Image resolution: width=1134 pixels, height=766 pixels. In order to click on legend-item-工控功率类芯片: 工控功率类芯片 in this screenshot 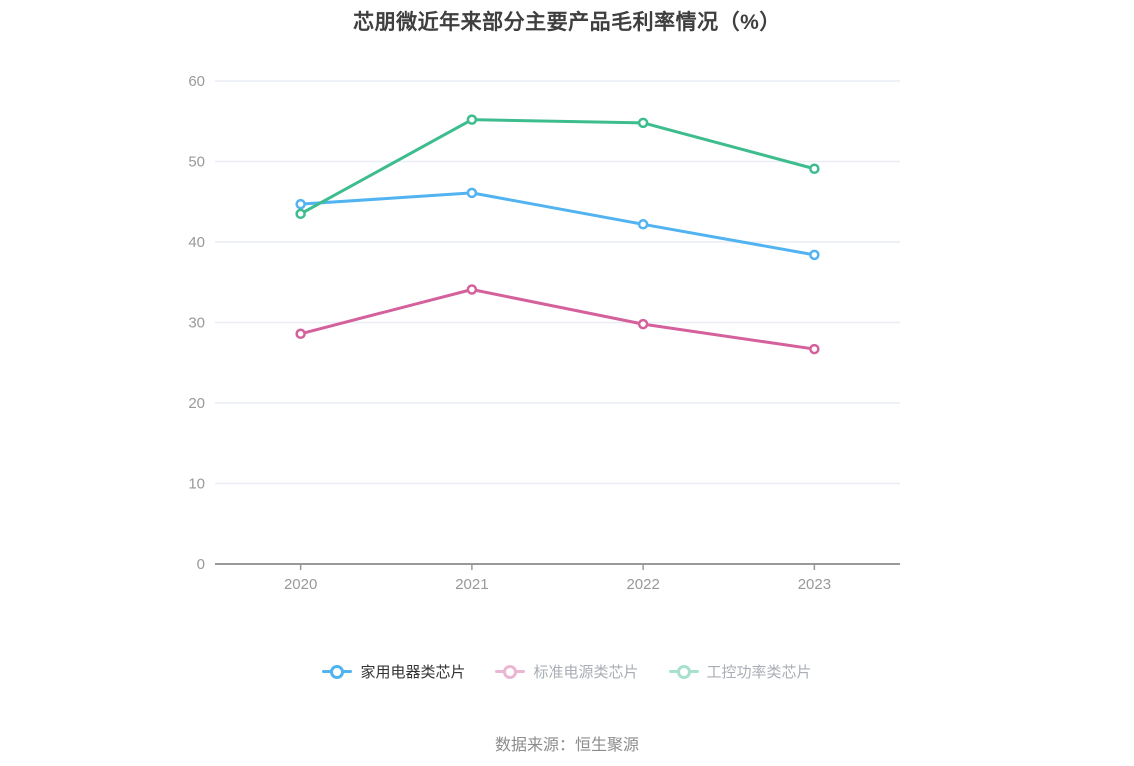, I will do `click(740, 671)`.